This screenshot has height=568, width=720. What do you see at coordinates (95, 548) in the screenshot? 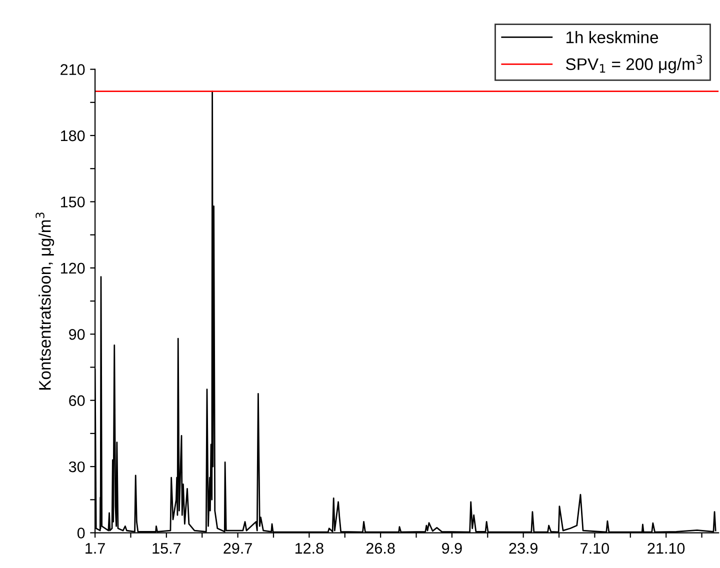
I see `x-tick-label: 1.7` at bounding box center [95, 548].